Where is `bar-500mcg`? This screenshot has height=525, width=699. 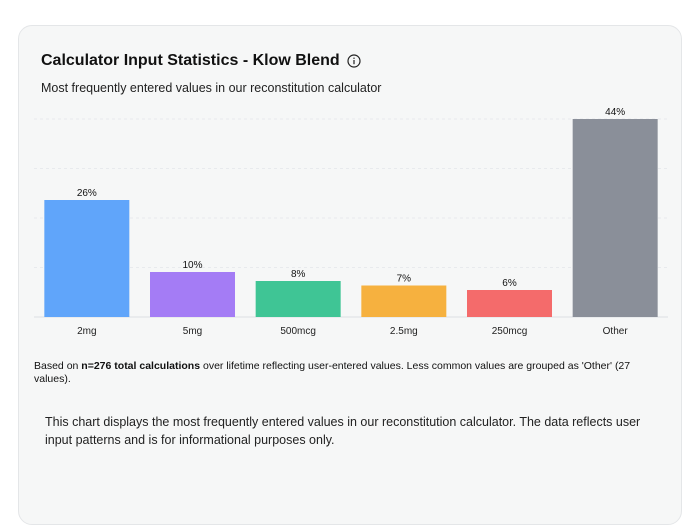 bar-500mcg is located at coordinates (298, 299).